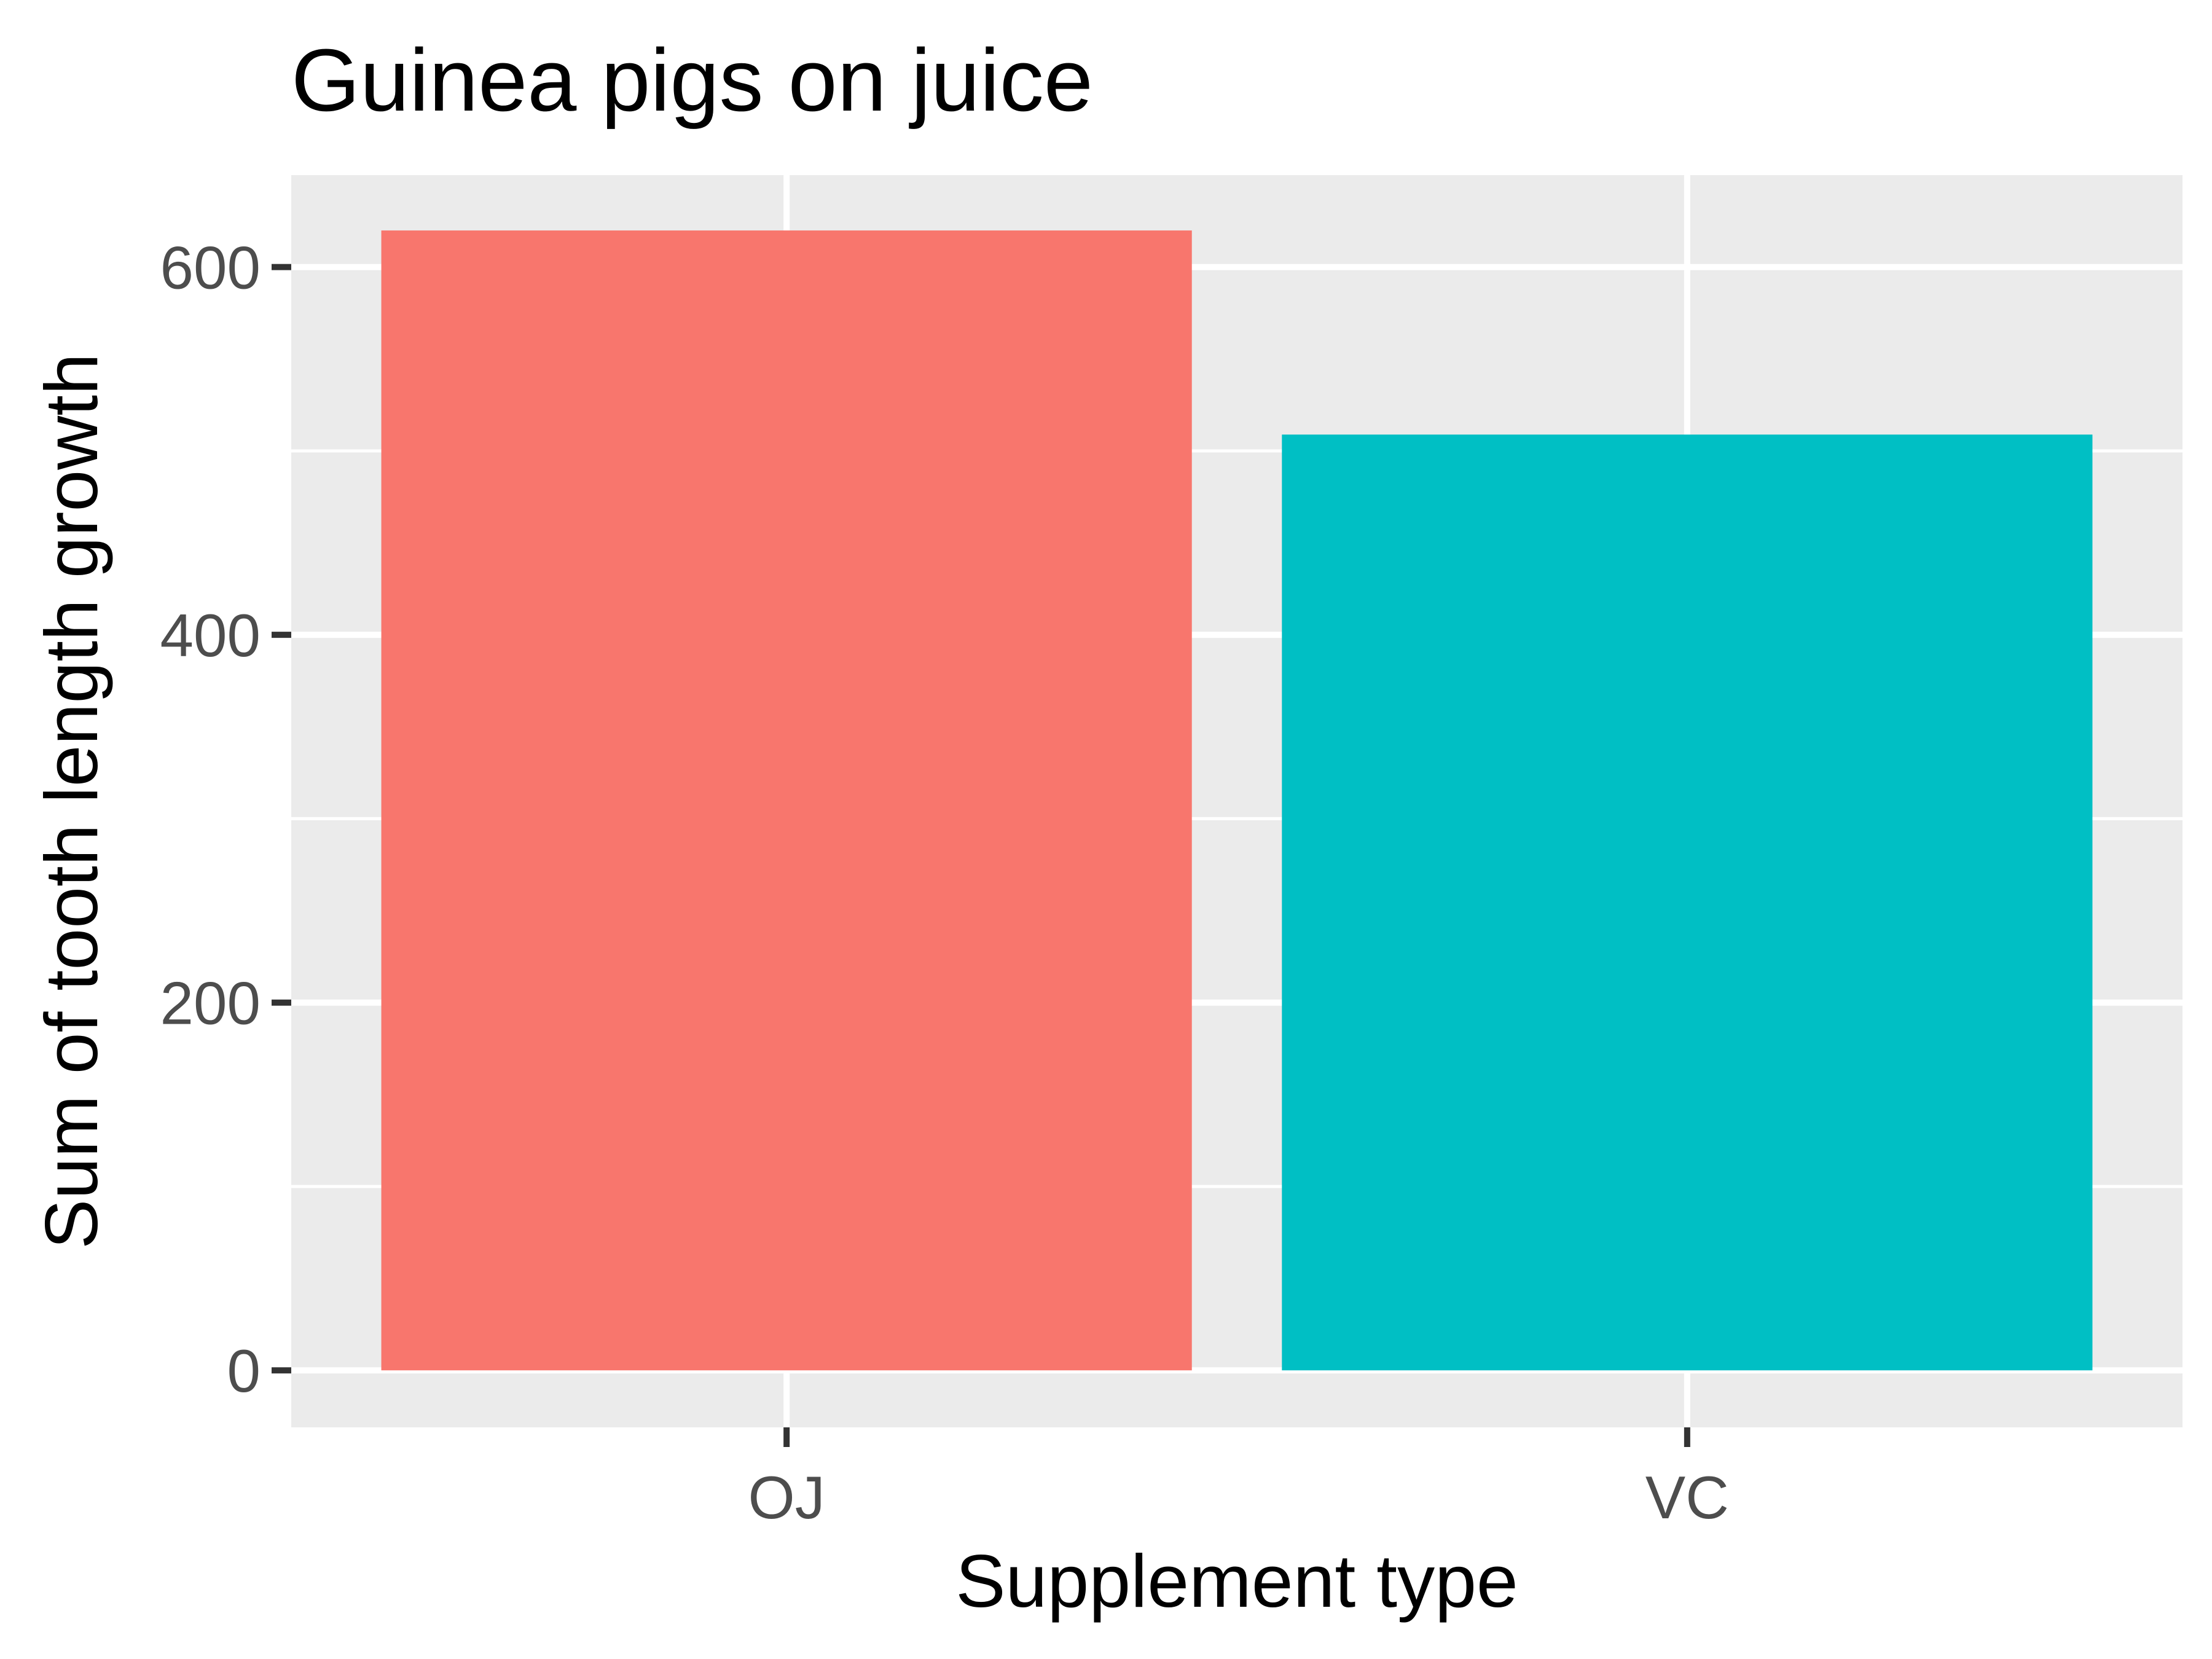 This screenshot has width=2212, height=1659. I want to click on y-tick-label: 0, so click(244, 1371).